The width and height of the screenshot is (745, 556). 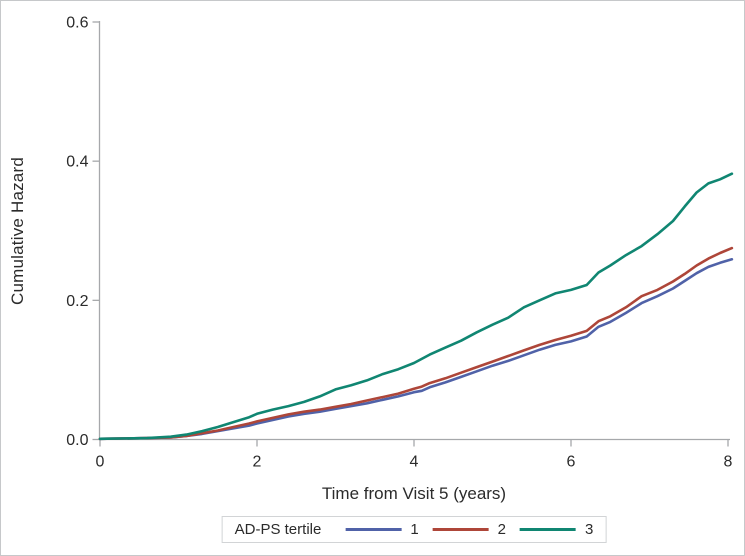 What do you see at coordinates (77, 301) in the screenshot?
I see `y-tick-label: 0.2` at bounding box center [77, 301].